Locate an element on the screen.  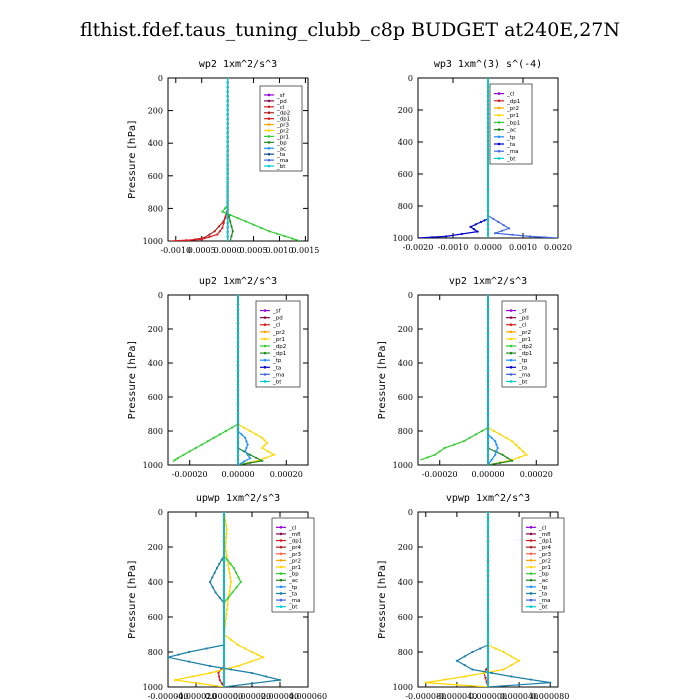
x-tick-label: 0.00020 is located at coordinates (536, 474).